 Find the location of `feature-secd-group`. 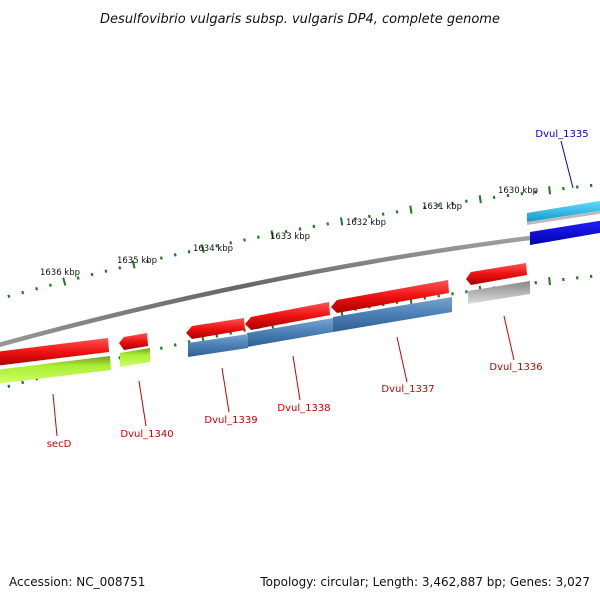

feature-secd-group is located at coordinates (55, 361).